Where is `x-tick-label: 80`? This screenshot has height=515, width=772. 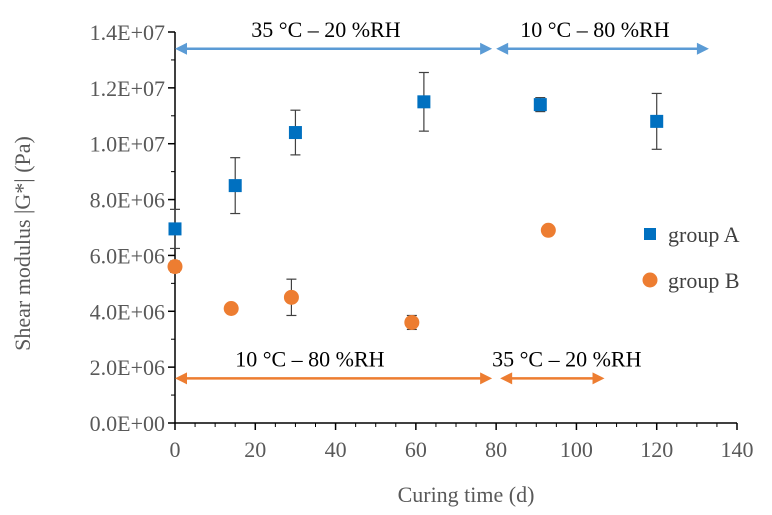
x-tick-label: 80 is located at coordinates (496, 449).